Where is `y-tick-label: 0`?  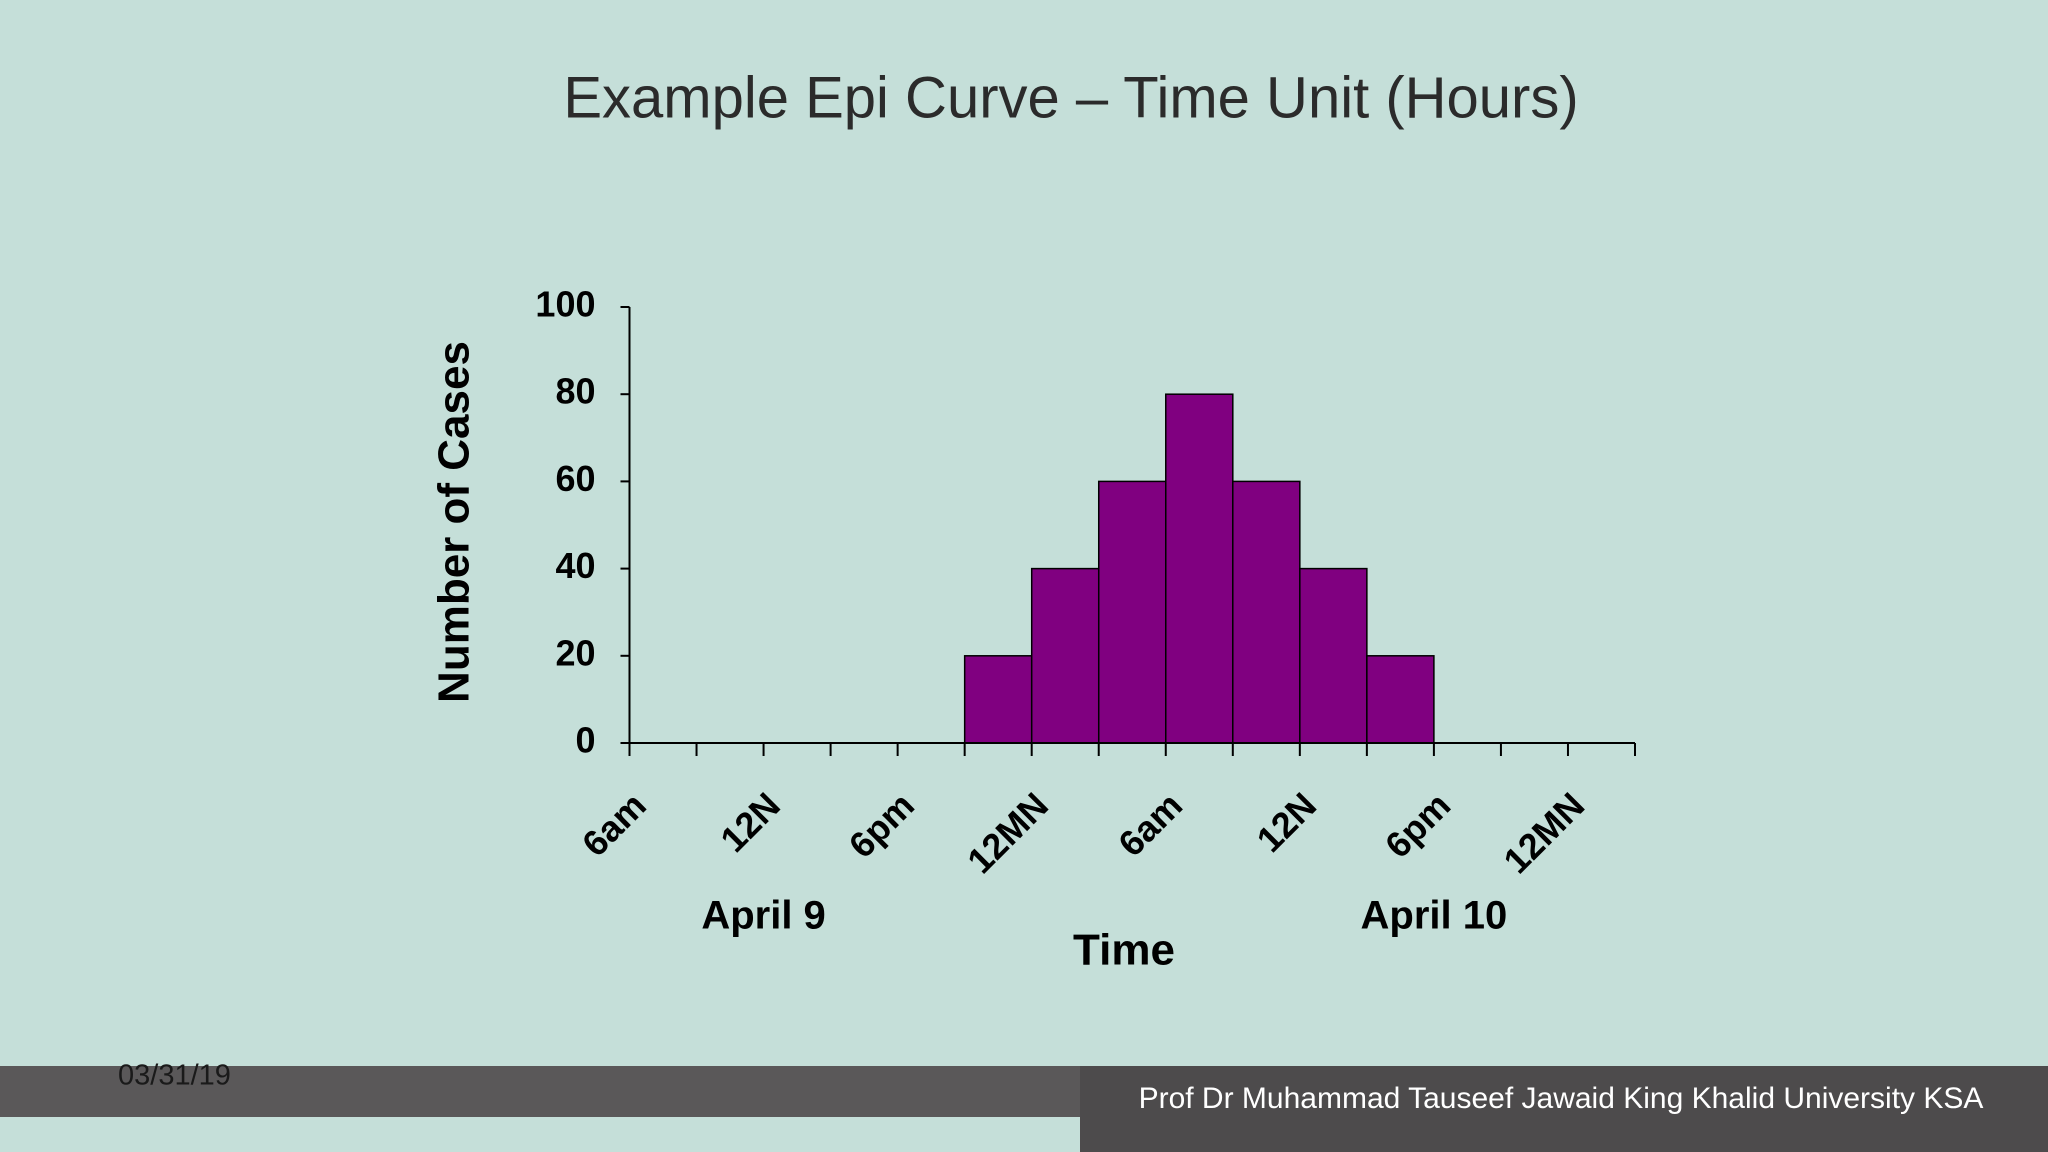
y-tick-label: 0 is located at coordinates (585, 740).